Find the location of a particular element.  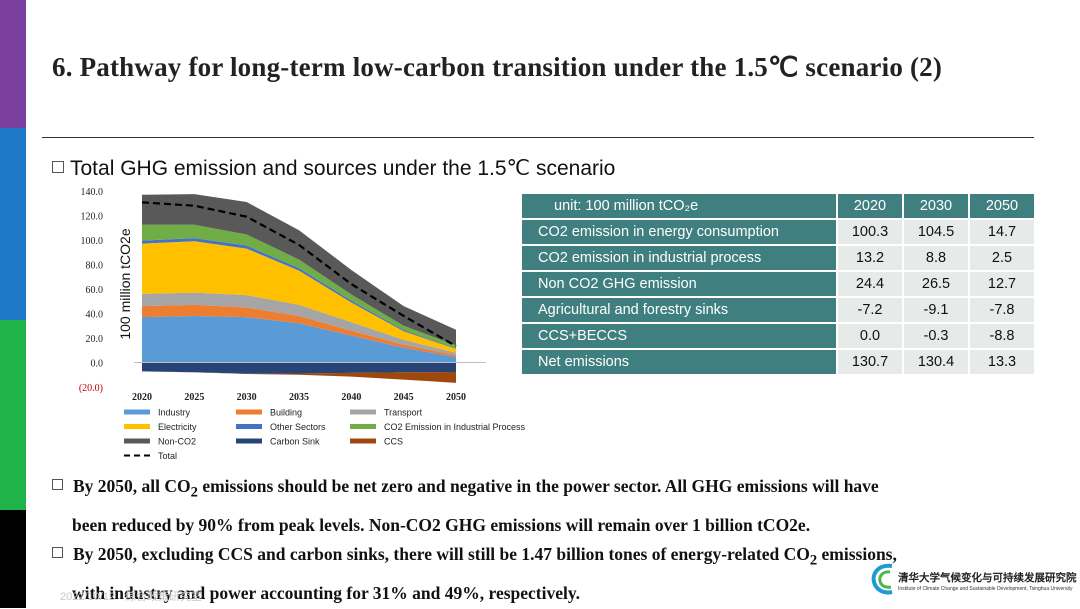

table-cell: 104.5 is located at coordinates (936, 232).